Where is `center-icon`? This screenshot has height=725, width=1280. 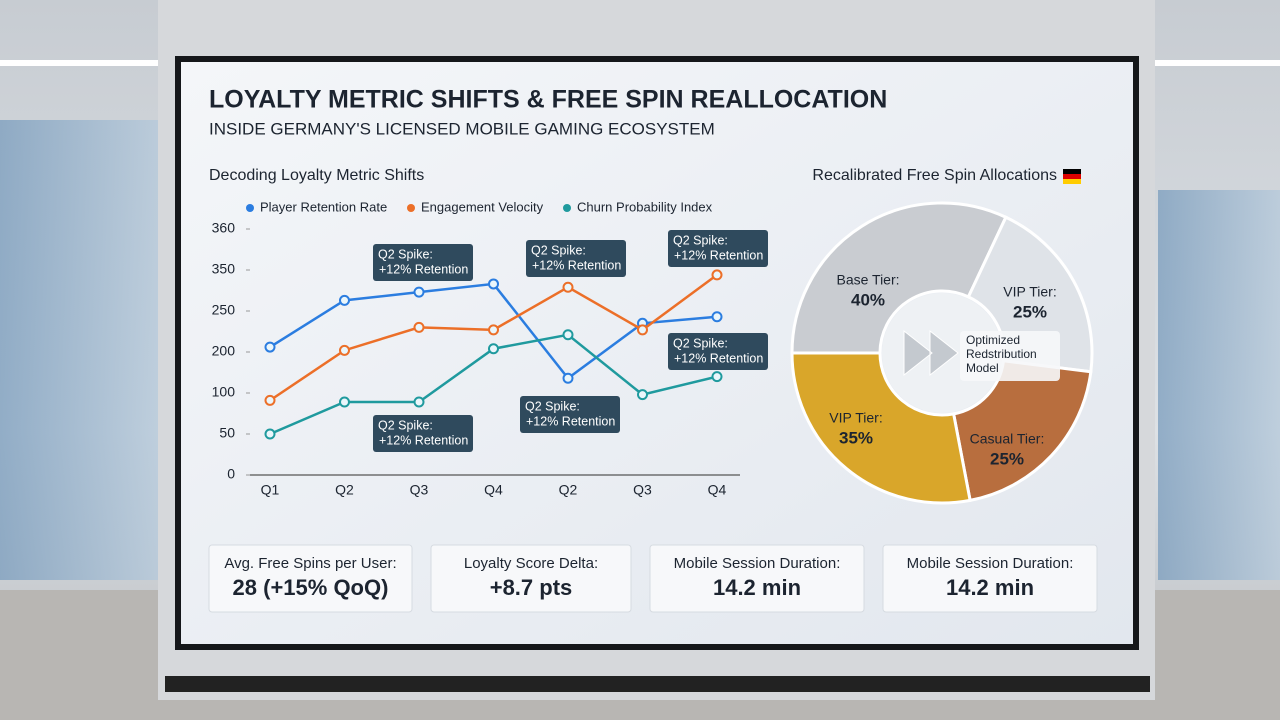
center-icon is located at coordinates (931, 353).